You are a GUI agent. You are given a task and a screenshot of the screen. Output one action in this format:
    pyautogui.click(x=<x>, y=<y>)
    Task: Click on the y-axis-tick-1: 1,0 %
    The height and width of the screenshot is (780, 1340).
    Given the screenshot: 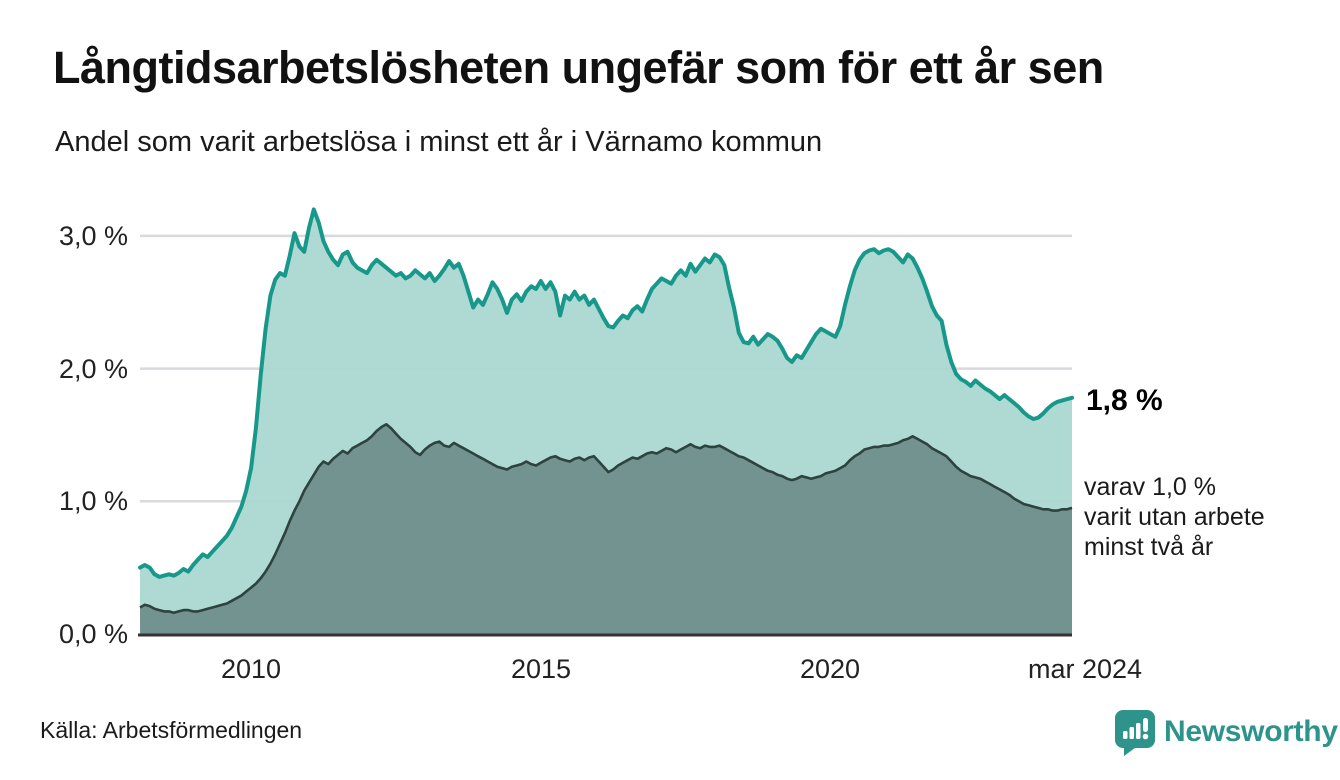 What is the action you would take?
    pyautogui.click(x=93, y=501)
    